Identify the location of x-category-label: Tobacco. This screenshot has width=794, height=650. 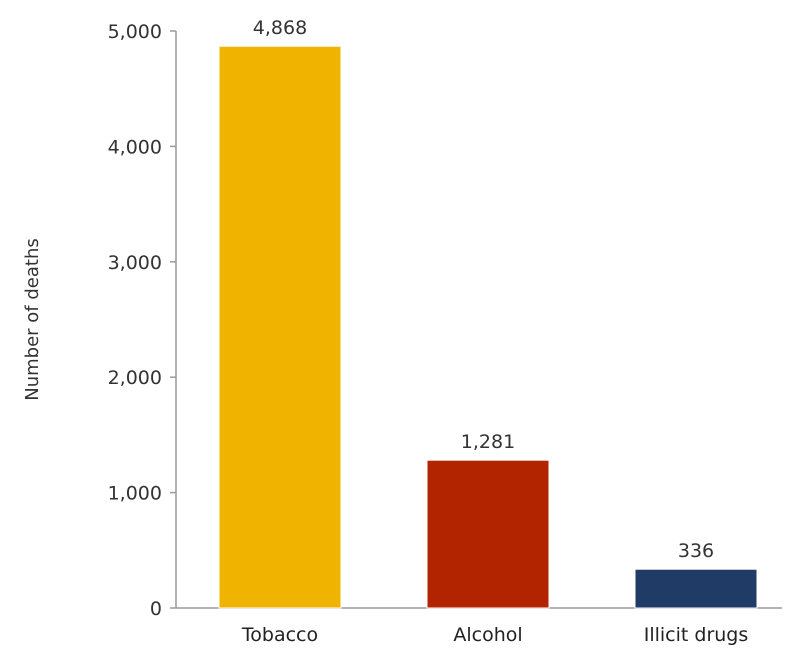
(279, 635).